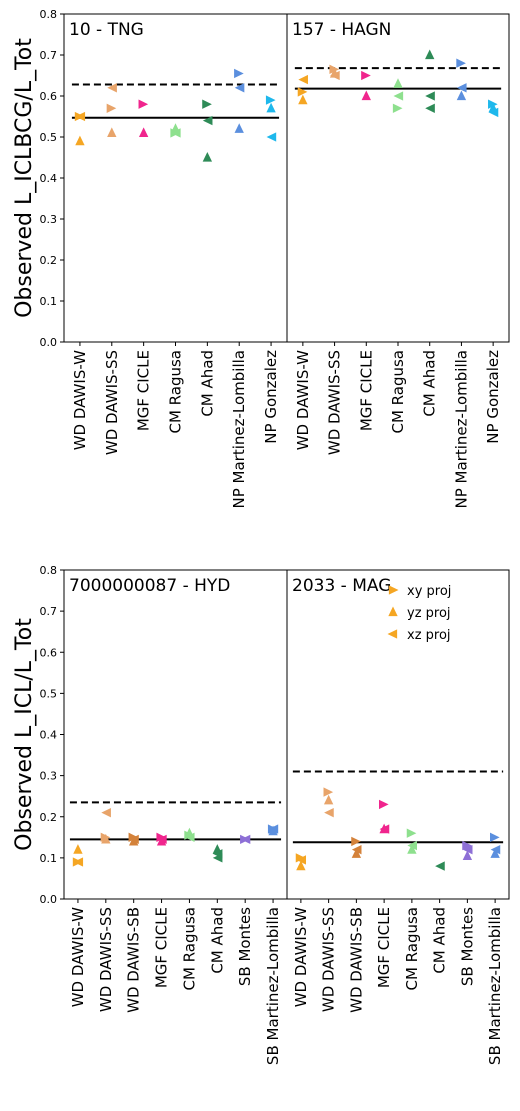 Image resolution: width=520 pixels, height=1111 pixels. I want to click on panel-title: 10 - TNG, so click(106, 30).